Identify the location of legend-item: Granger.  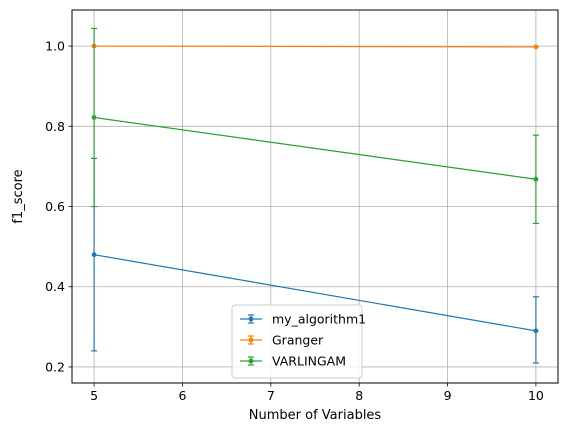
(282, 340).